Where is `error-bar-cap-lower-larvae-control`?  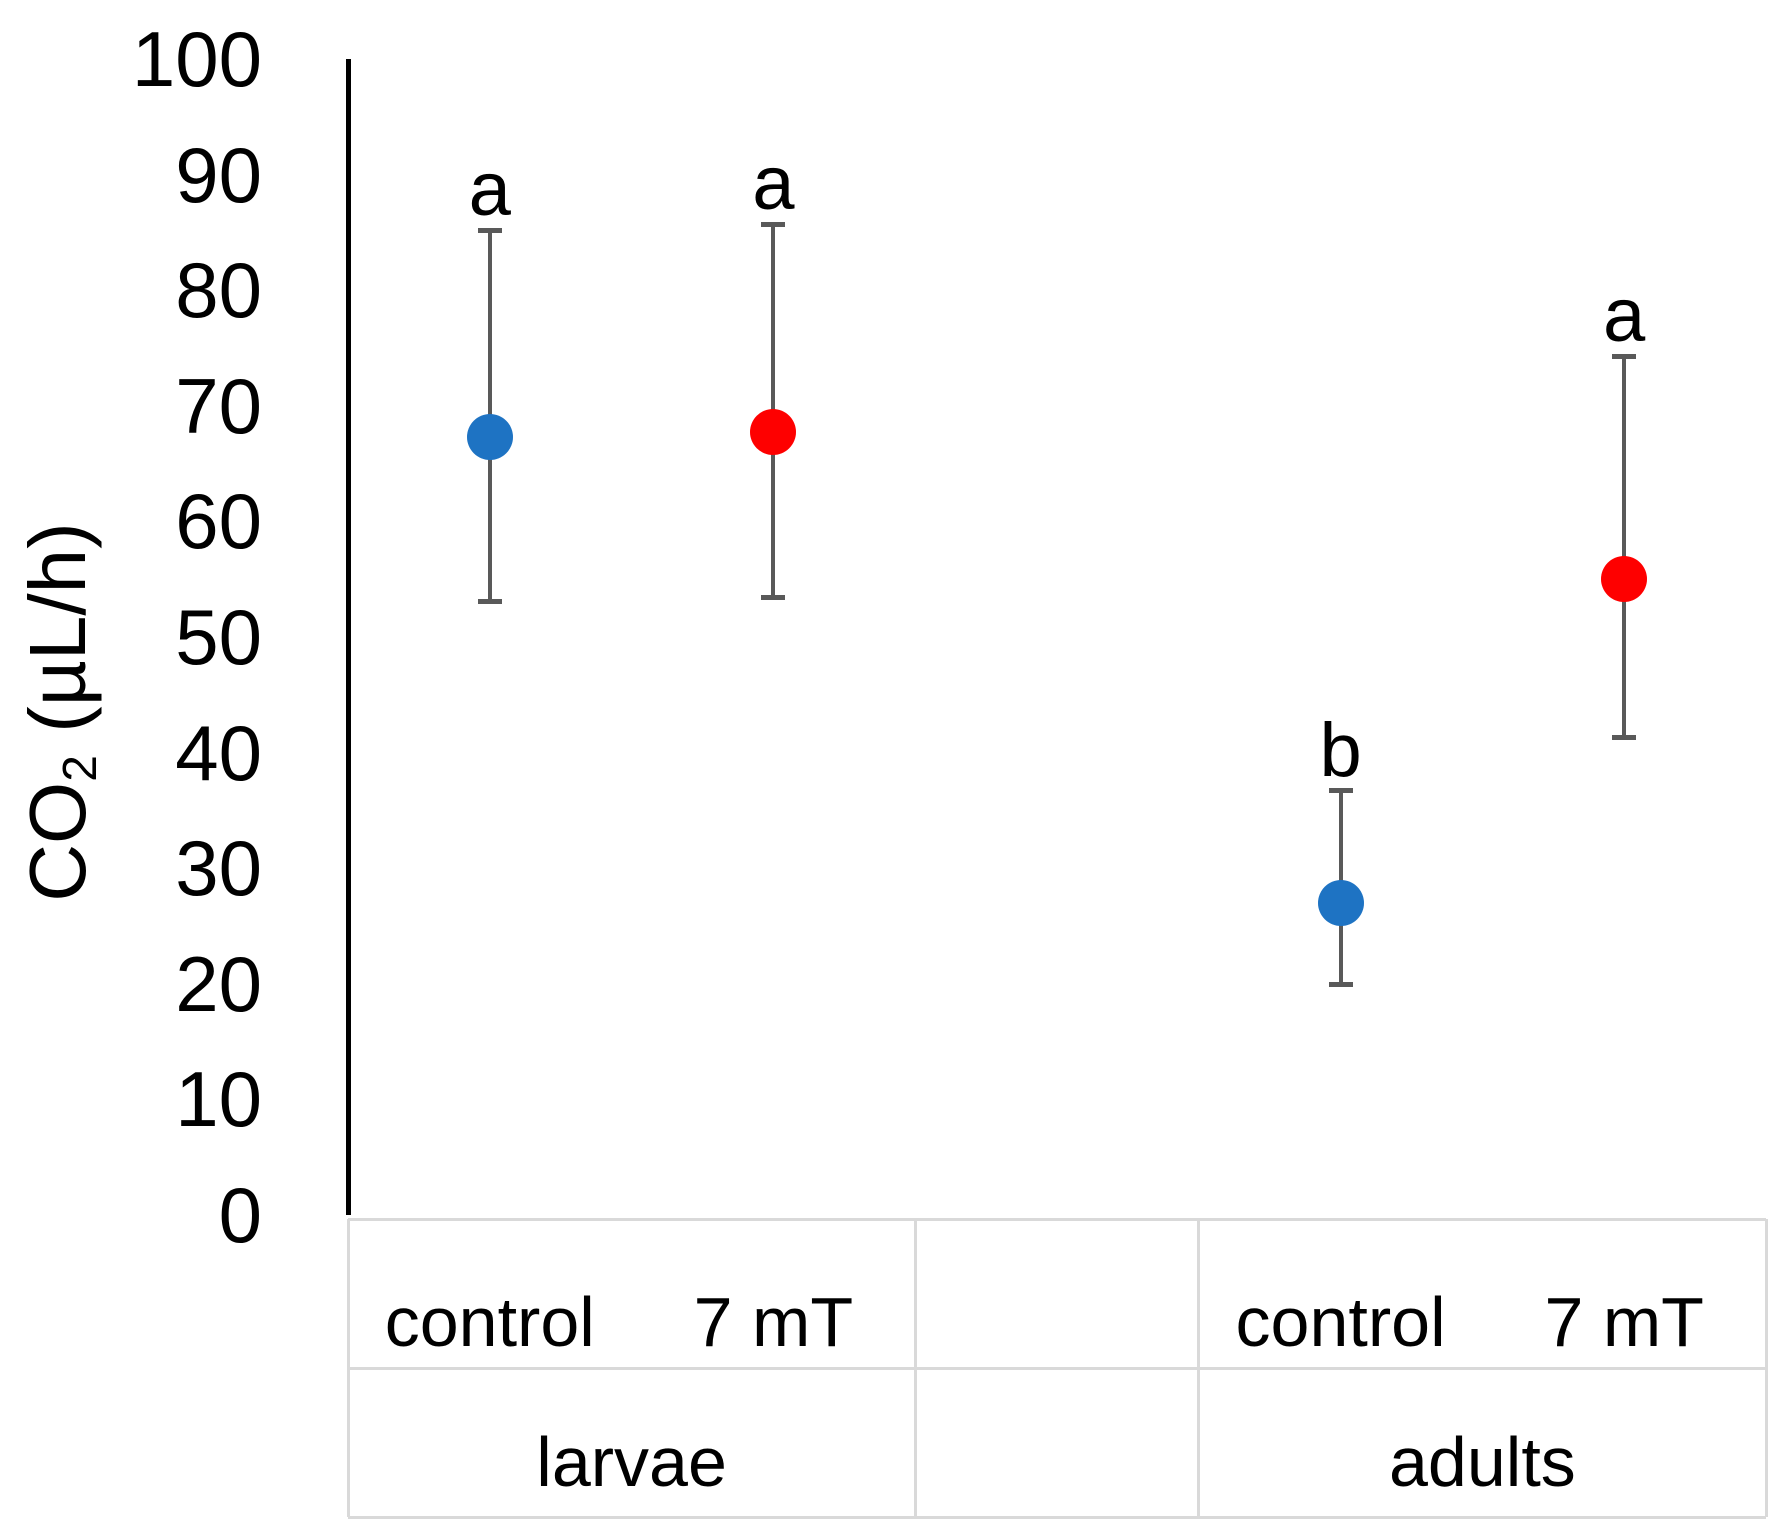 error-bar-cap-lower-larvae-control is located at coordinates (489, 601).